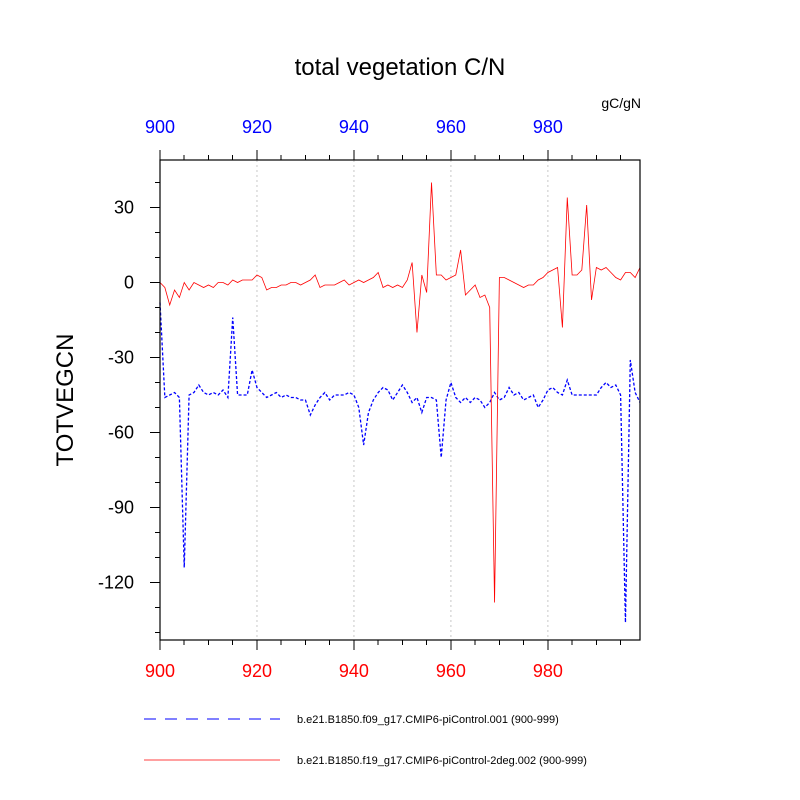 Image resolution: width=800 pixels, height=800 pixels. Describe the element at coordinates (257, 671) in the screenshot. I see `x-tick-label-bottom-1: 920` at that location.